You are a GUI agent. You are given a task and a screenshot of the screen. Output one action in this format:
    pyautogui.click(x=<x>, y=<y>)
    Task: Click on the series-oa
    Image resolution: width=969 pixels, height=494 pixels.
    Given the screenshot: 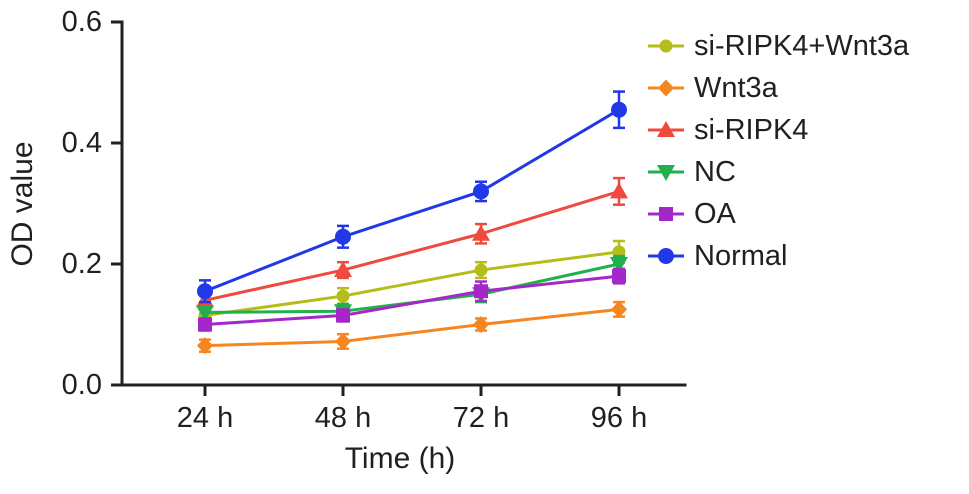 What is the action you would take?
    pyautogui.click(x=412, y=299)
    